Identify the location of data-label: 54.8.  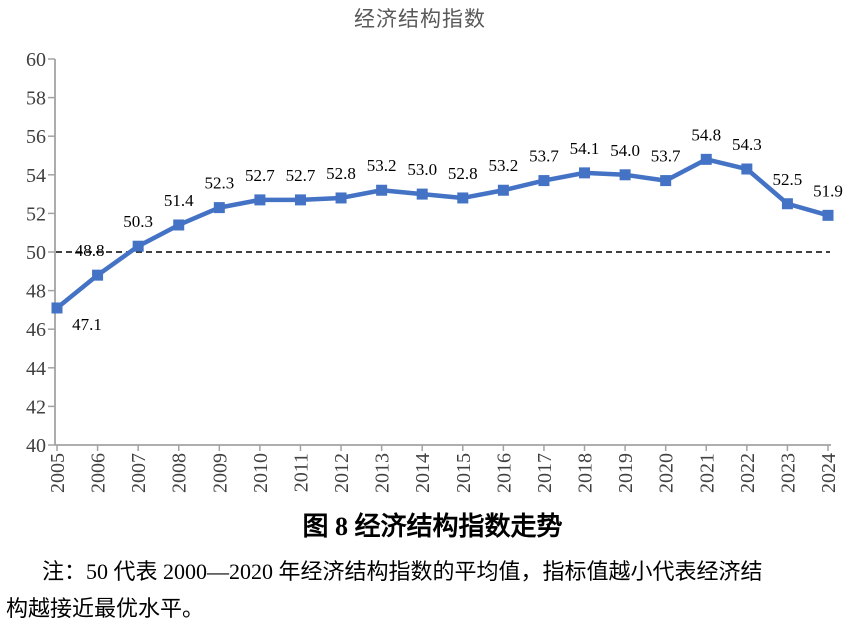
(706, 134).